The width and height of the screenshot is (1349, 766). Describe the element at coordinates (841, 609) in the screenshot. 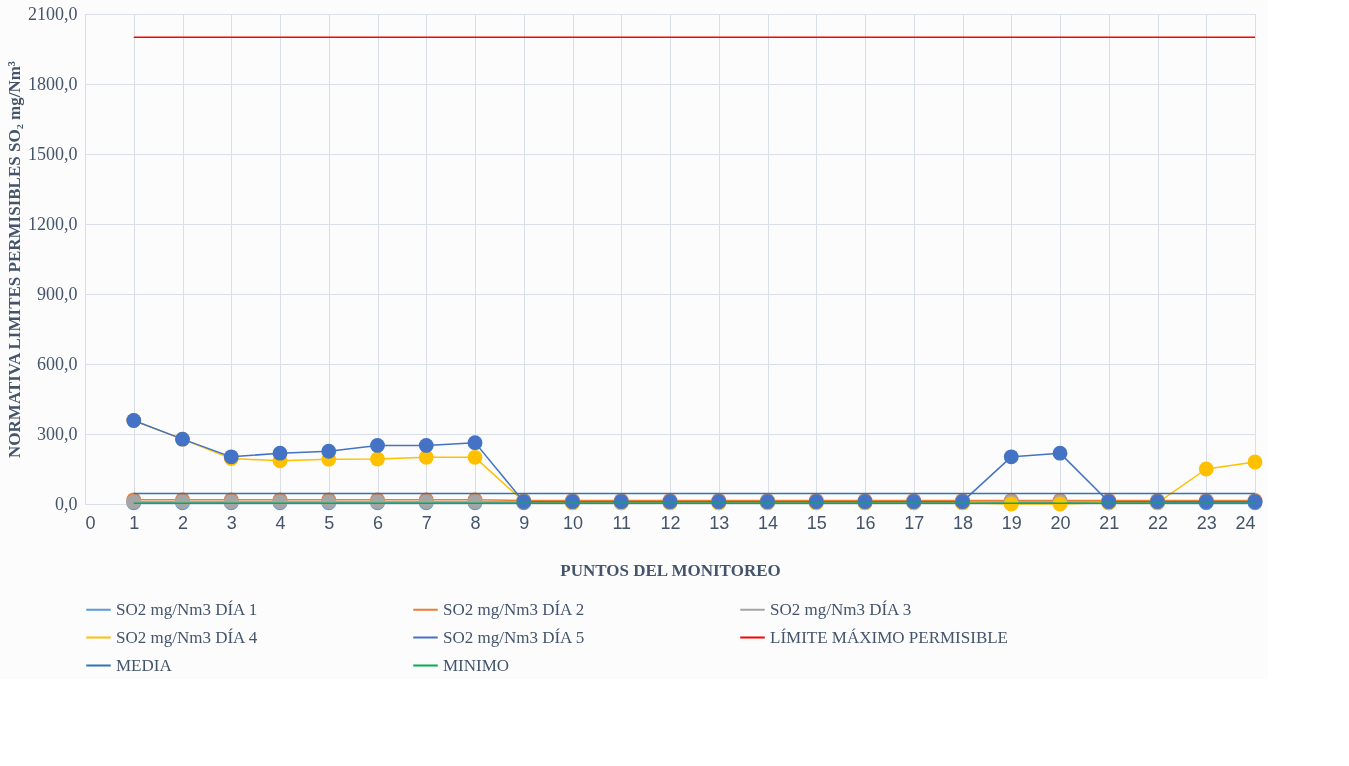

I see `legend-label: SO2 mg/Nm3 DÍA 3` at that location.